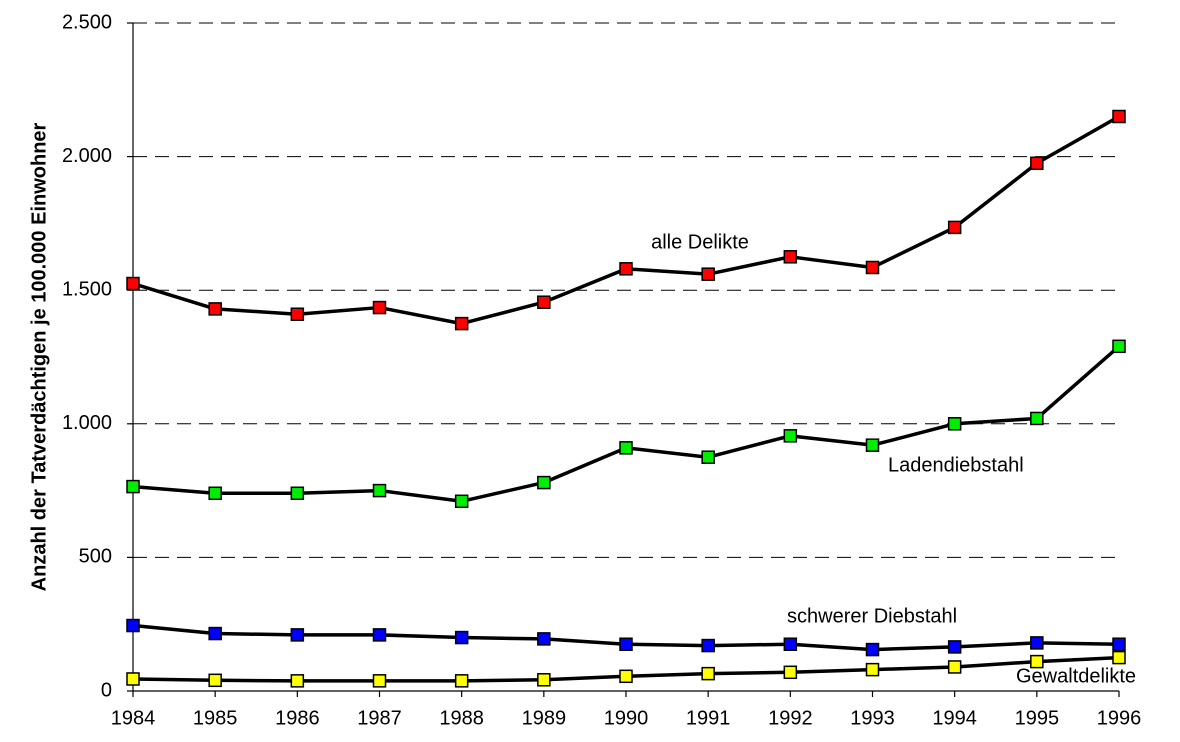 This screenshot has height=742, width=1180. What do you see at coordinates (544, 718) in the screenshot?
I see `x-tick-label: 1989` at bounding box center [544, 718].